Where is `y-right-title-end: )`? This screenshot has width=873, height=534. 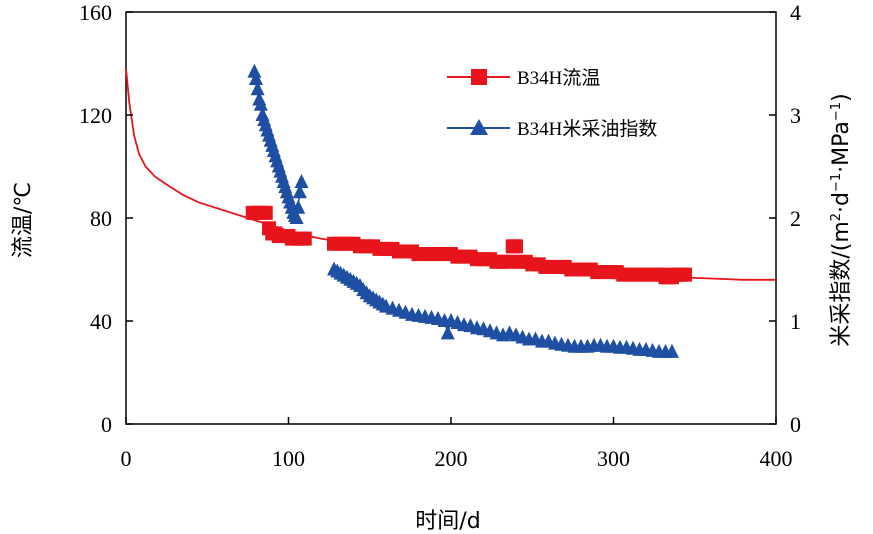 y-right-title-end: ) is located at coordinates (841, 97).